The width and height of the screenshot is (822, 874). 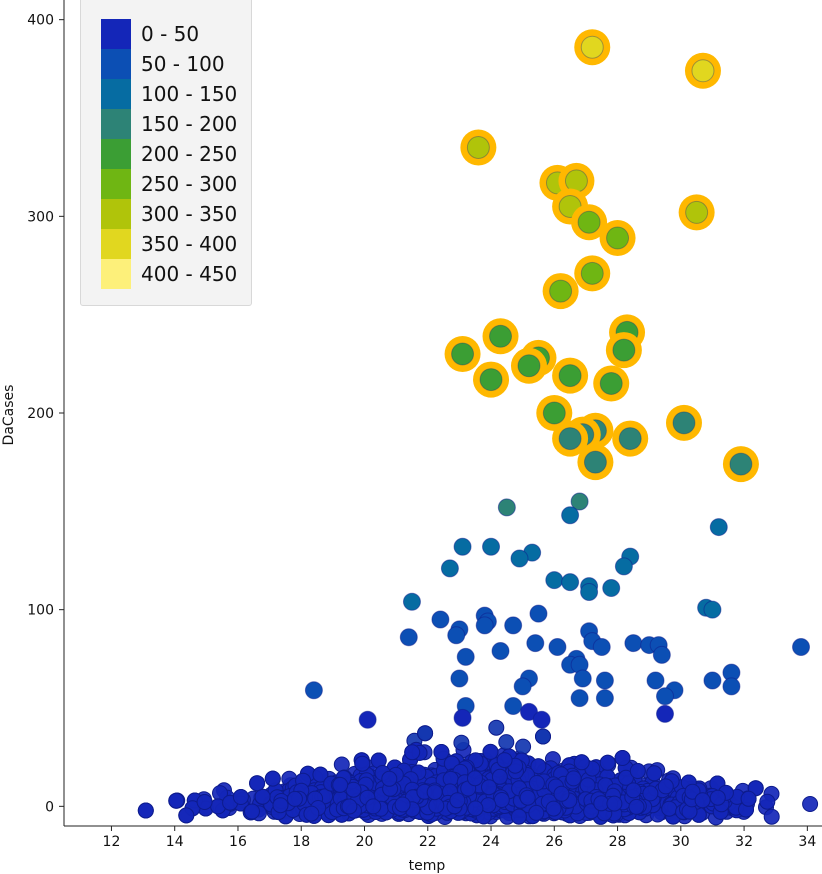 What do you see at coordinates (150, 34) in the screenshot?
I see `legend-item: 0 - 50` at bounding box center [150, 34].